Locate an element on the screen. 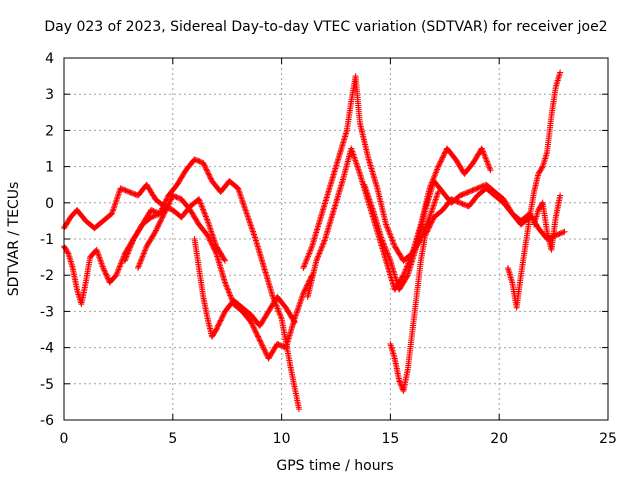 The width and height of the screenshot is (640, 480). x-tick-label: 25 is located at coordinates (608, 439).